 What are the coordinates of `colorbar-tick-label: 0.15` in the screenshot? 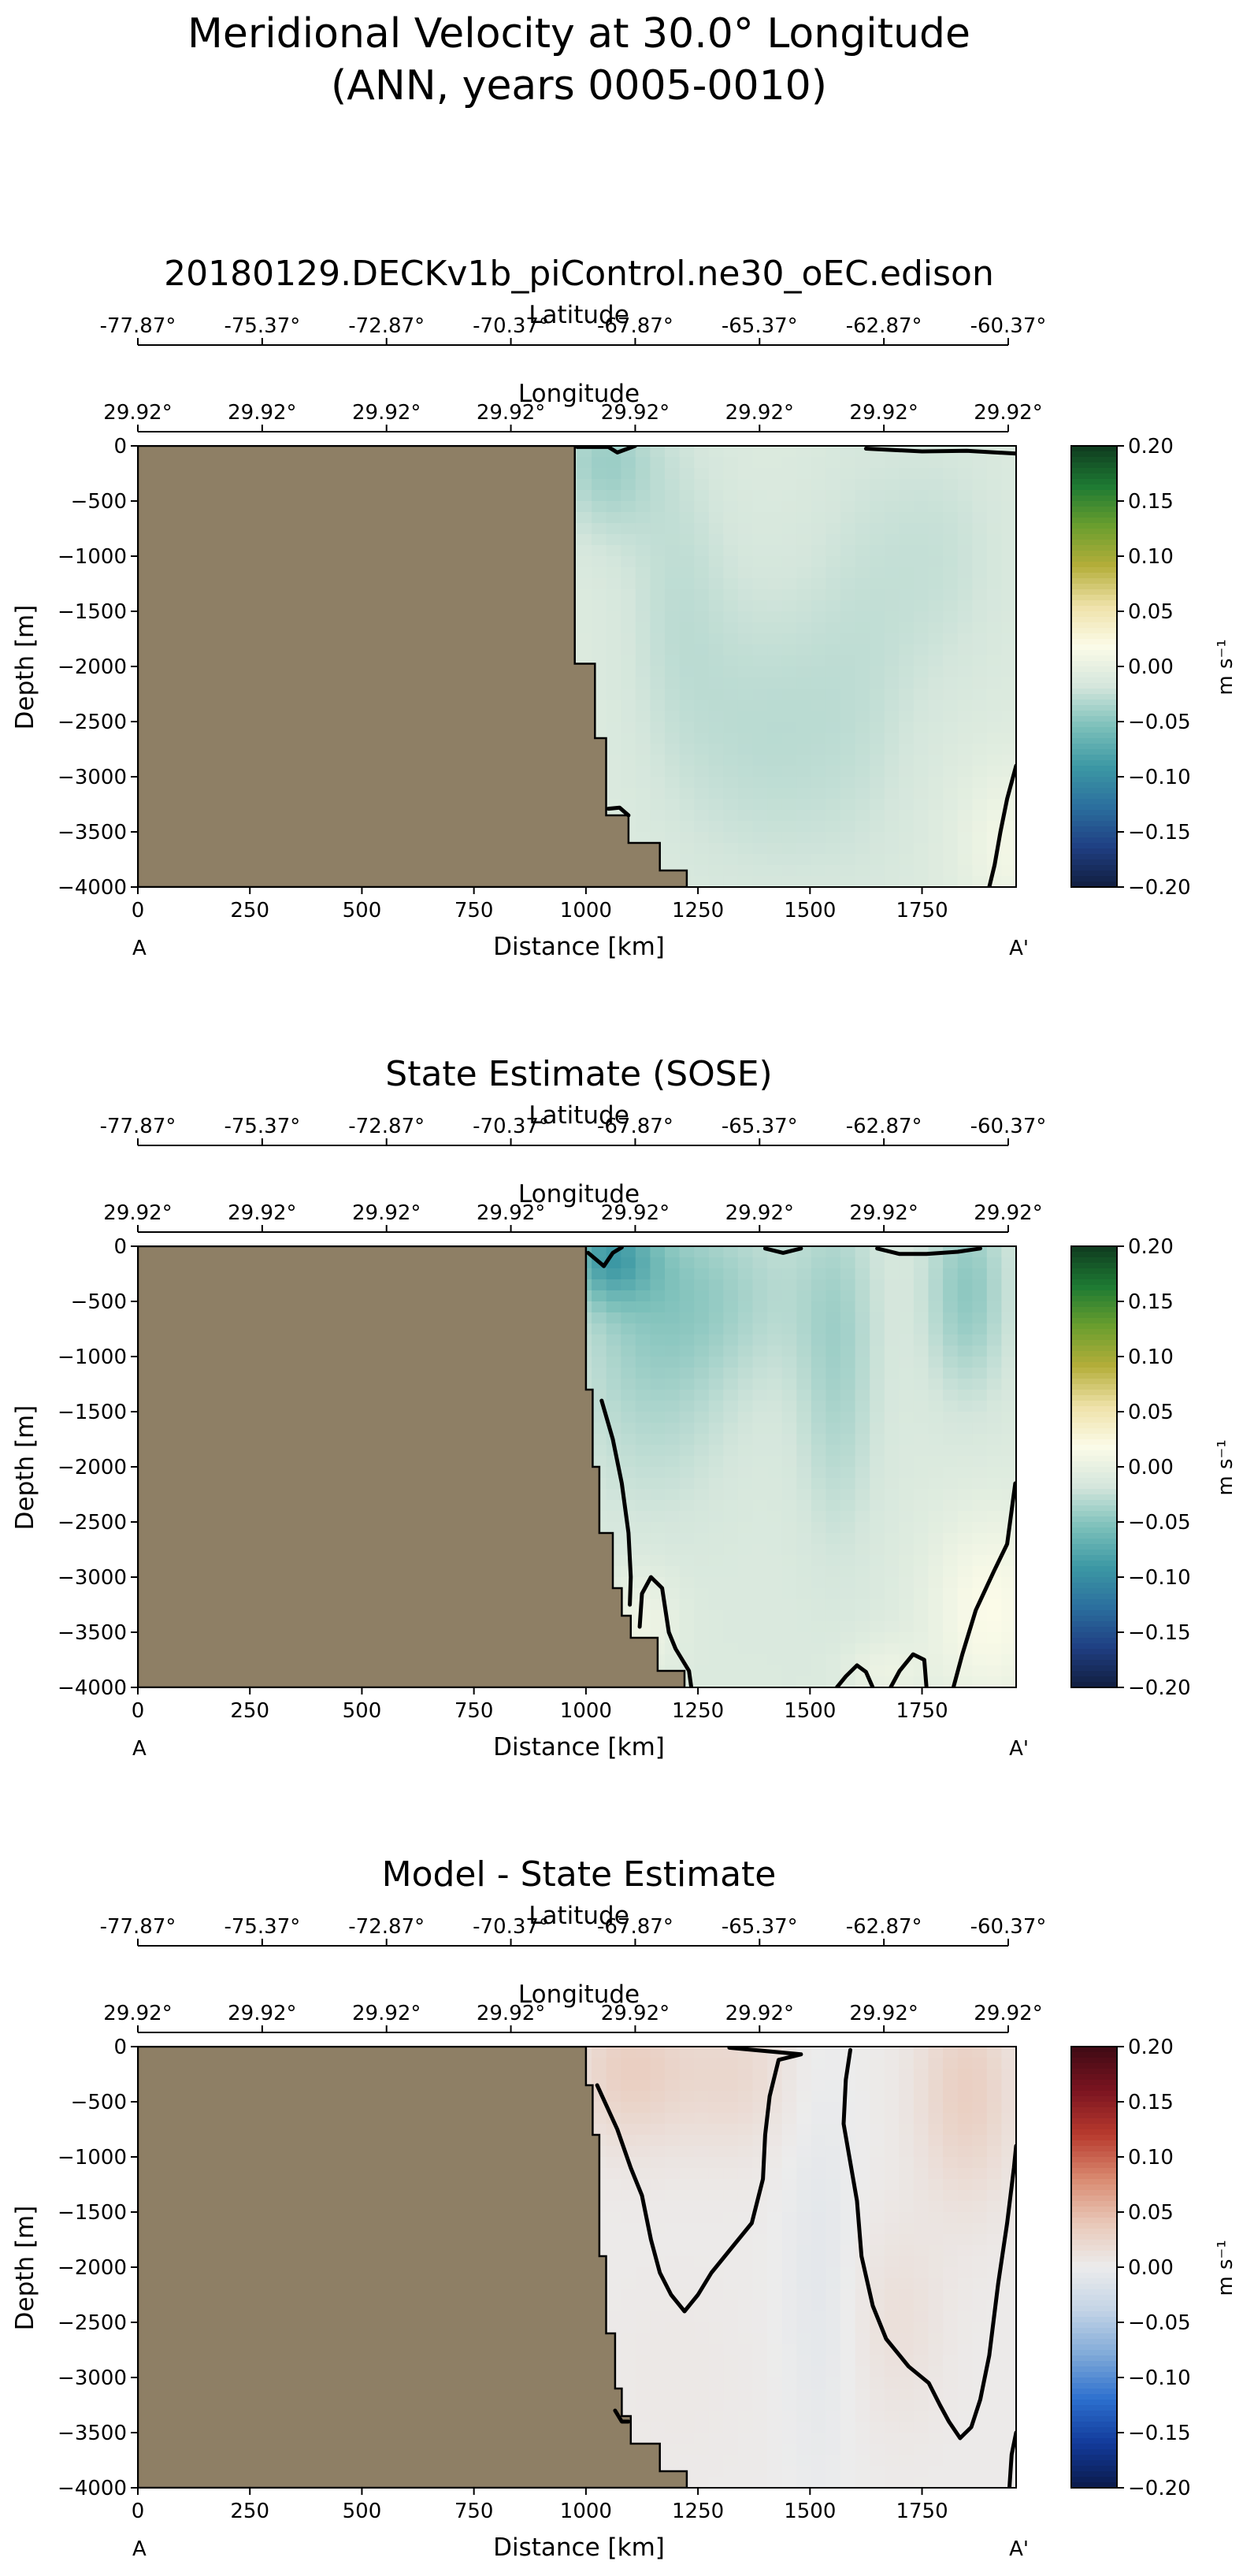 It's located at (1151, 502).